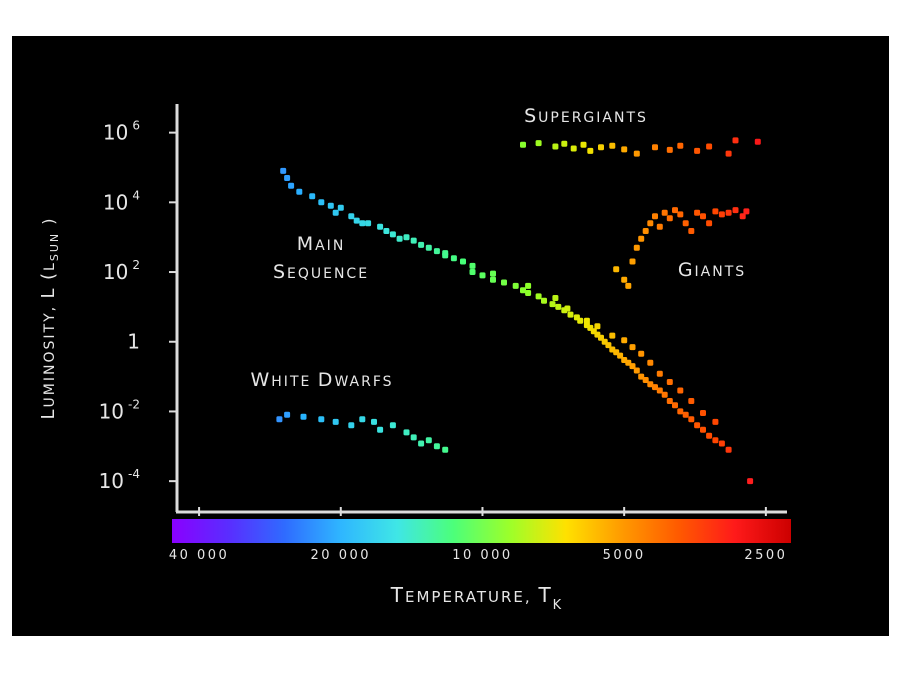 Image resolution: width=900 pixels, height=675 pixels. I want to click on x-tick-label: 20 000, so click(341, 555).